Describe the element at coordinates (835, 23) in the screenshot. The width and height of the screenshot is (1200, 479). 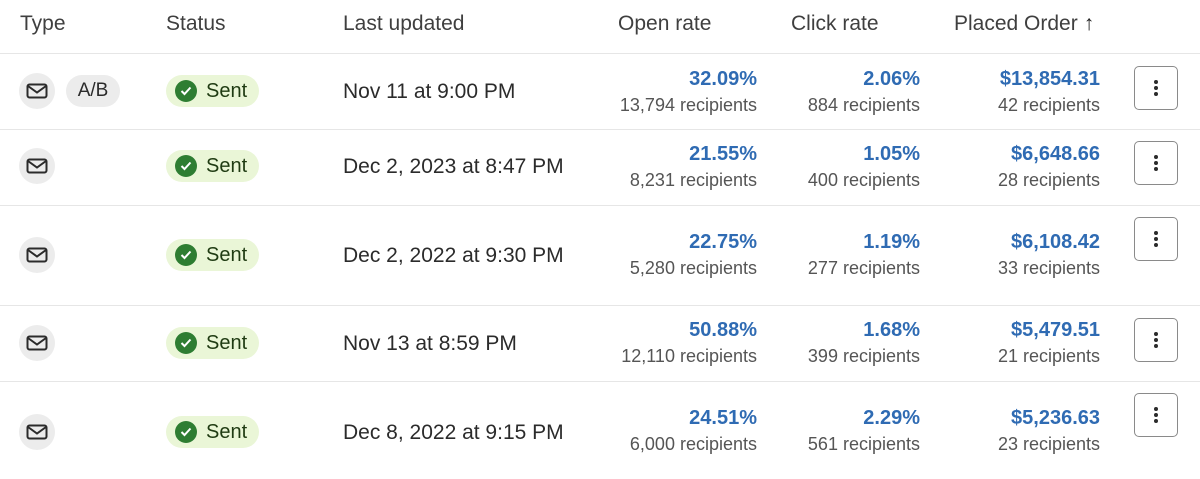
I see `column-header-click-rate: Click rate` at that location.